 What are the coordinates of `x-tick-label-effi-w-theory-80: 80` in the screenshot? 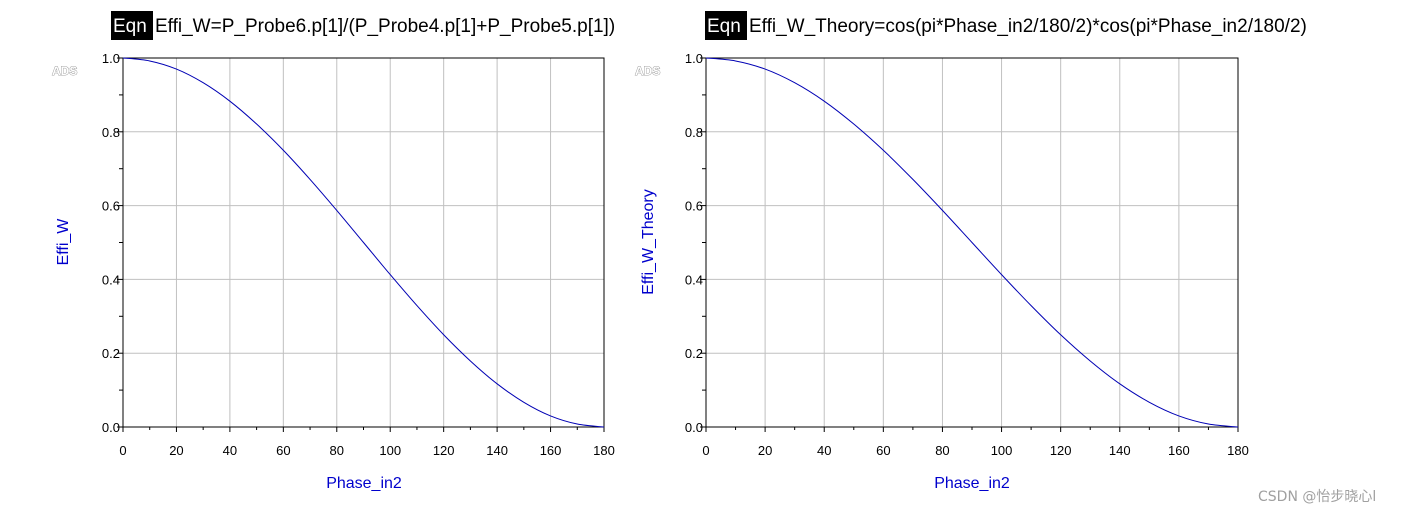 It's located at (942, 450).